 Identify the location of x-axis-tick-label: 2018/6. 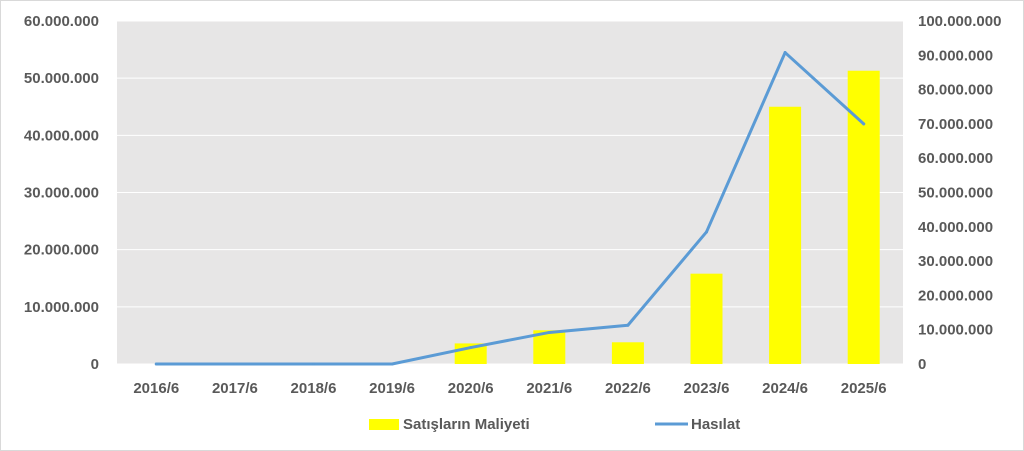
(314, 388).